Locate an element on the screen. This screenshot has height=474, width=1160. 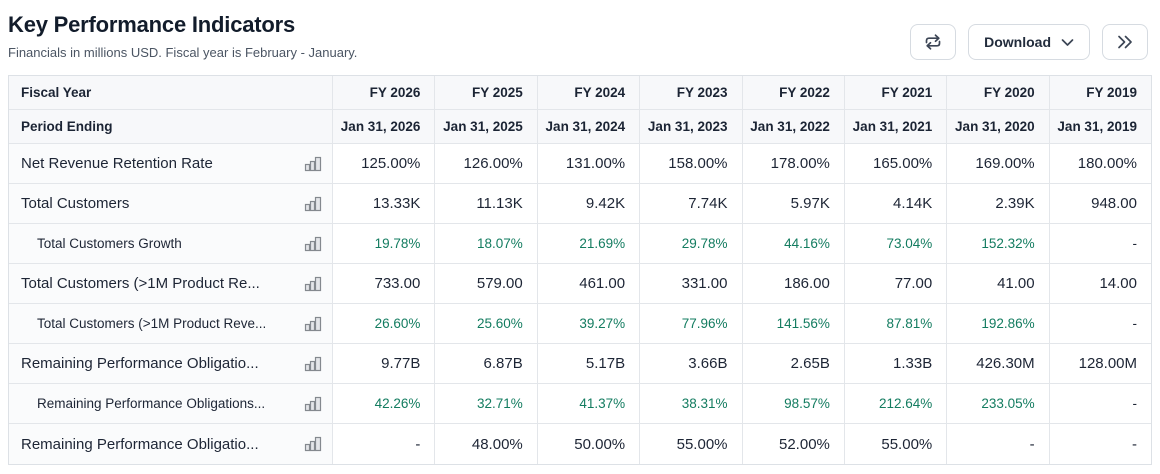
metric-value-cell: 44.16% is located at coordinates (794, 243).